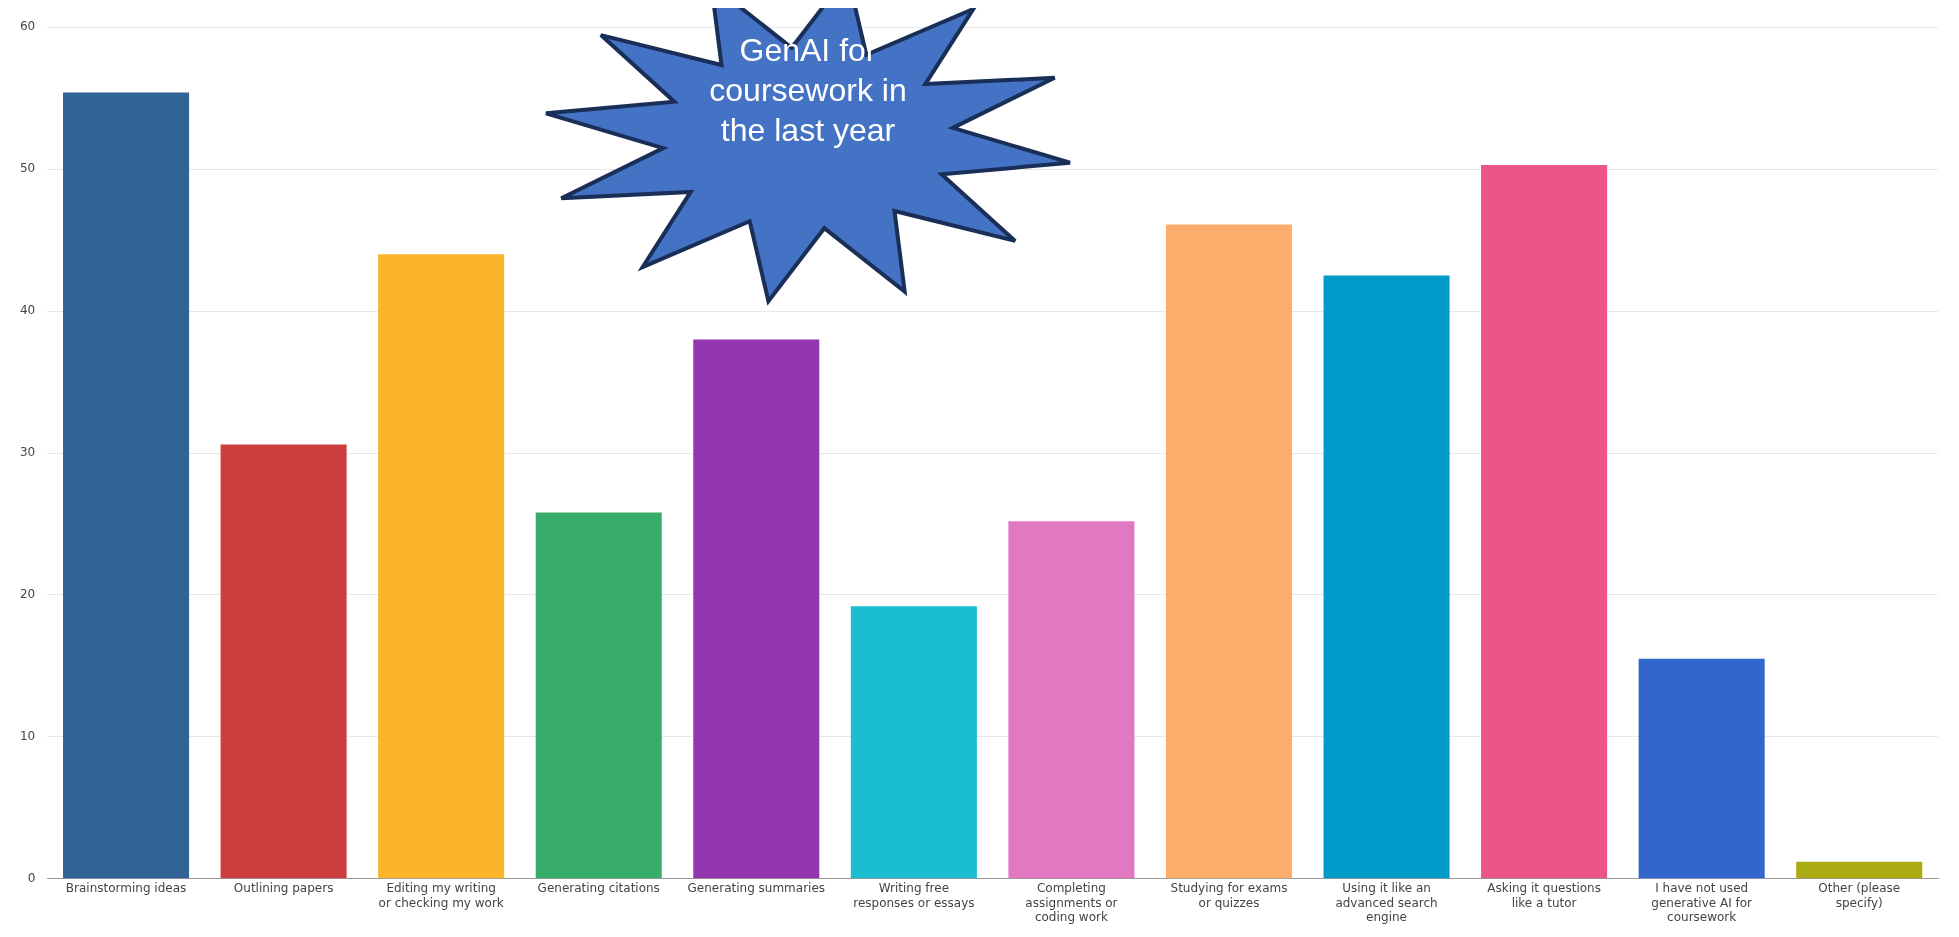 The image size is (1959, 937). I want to click on x-tick-label: Studying for exams or quizzes, so click(1229, 895).